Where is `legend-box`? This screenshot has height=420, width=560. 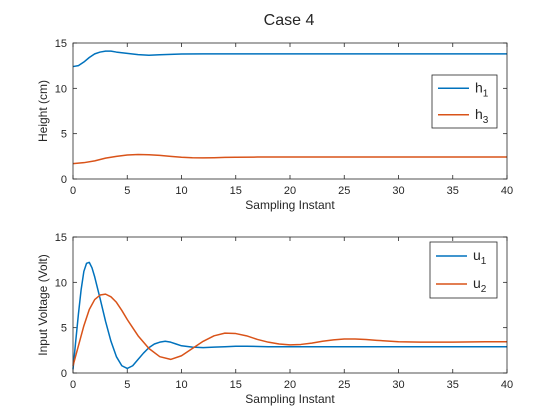
legend-box is located at coordinates (463, 270).